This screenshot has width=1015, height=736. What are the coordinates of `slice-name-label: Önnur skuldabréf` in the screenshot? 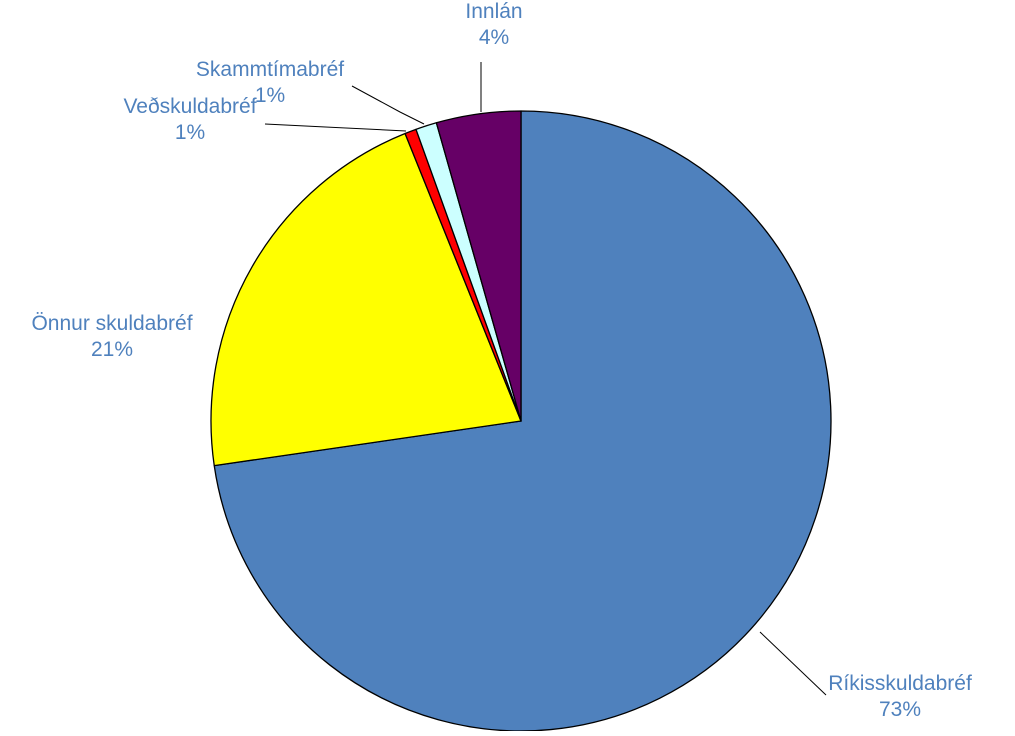 It's located at (111, 323).